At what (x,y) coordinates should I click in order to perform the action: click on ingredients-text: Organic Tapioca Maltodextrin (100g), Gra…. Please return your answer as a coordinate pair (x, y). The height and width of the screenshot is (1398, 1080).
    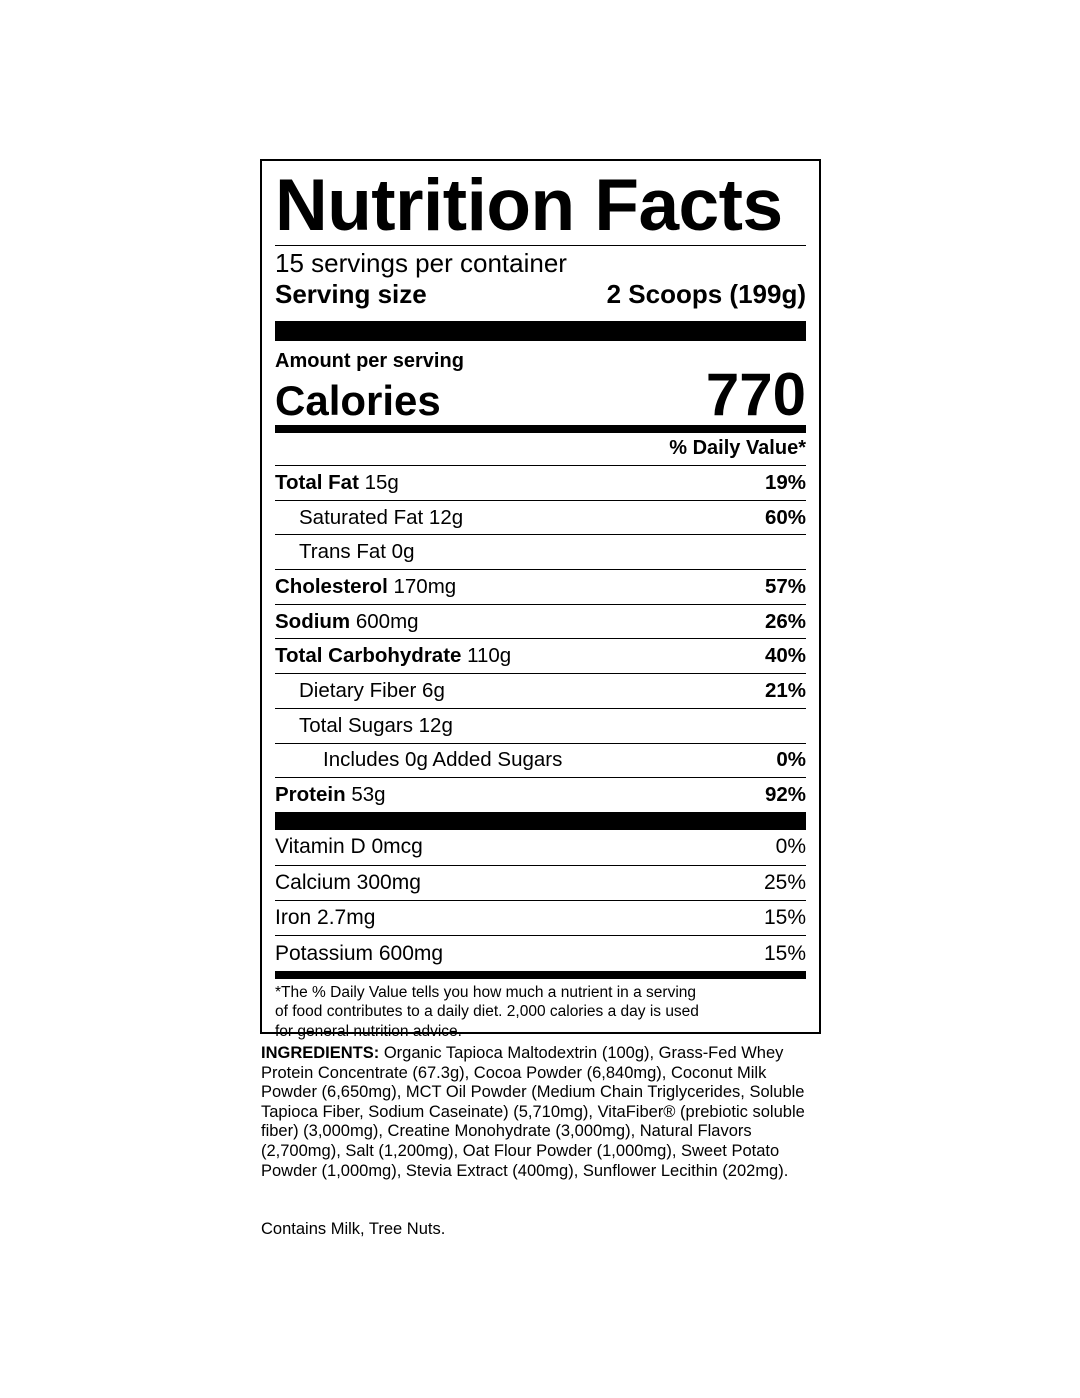
    Looking at the image, I should click on (533, 1112).